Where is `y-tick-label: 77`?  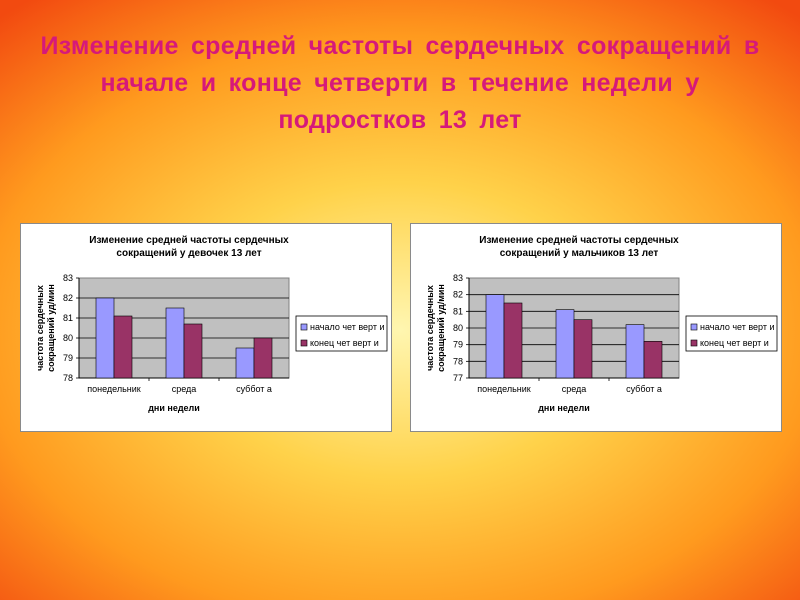
y-tick-label: 77 is located at coordinates (458, 378).